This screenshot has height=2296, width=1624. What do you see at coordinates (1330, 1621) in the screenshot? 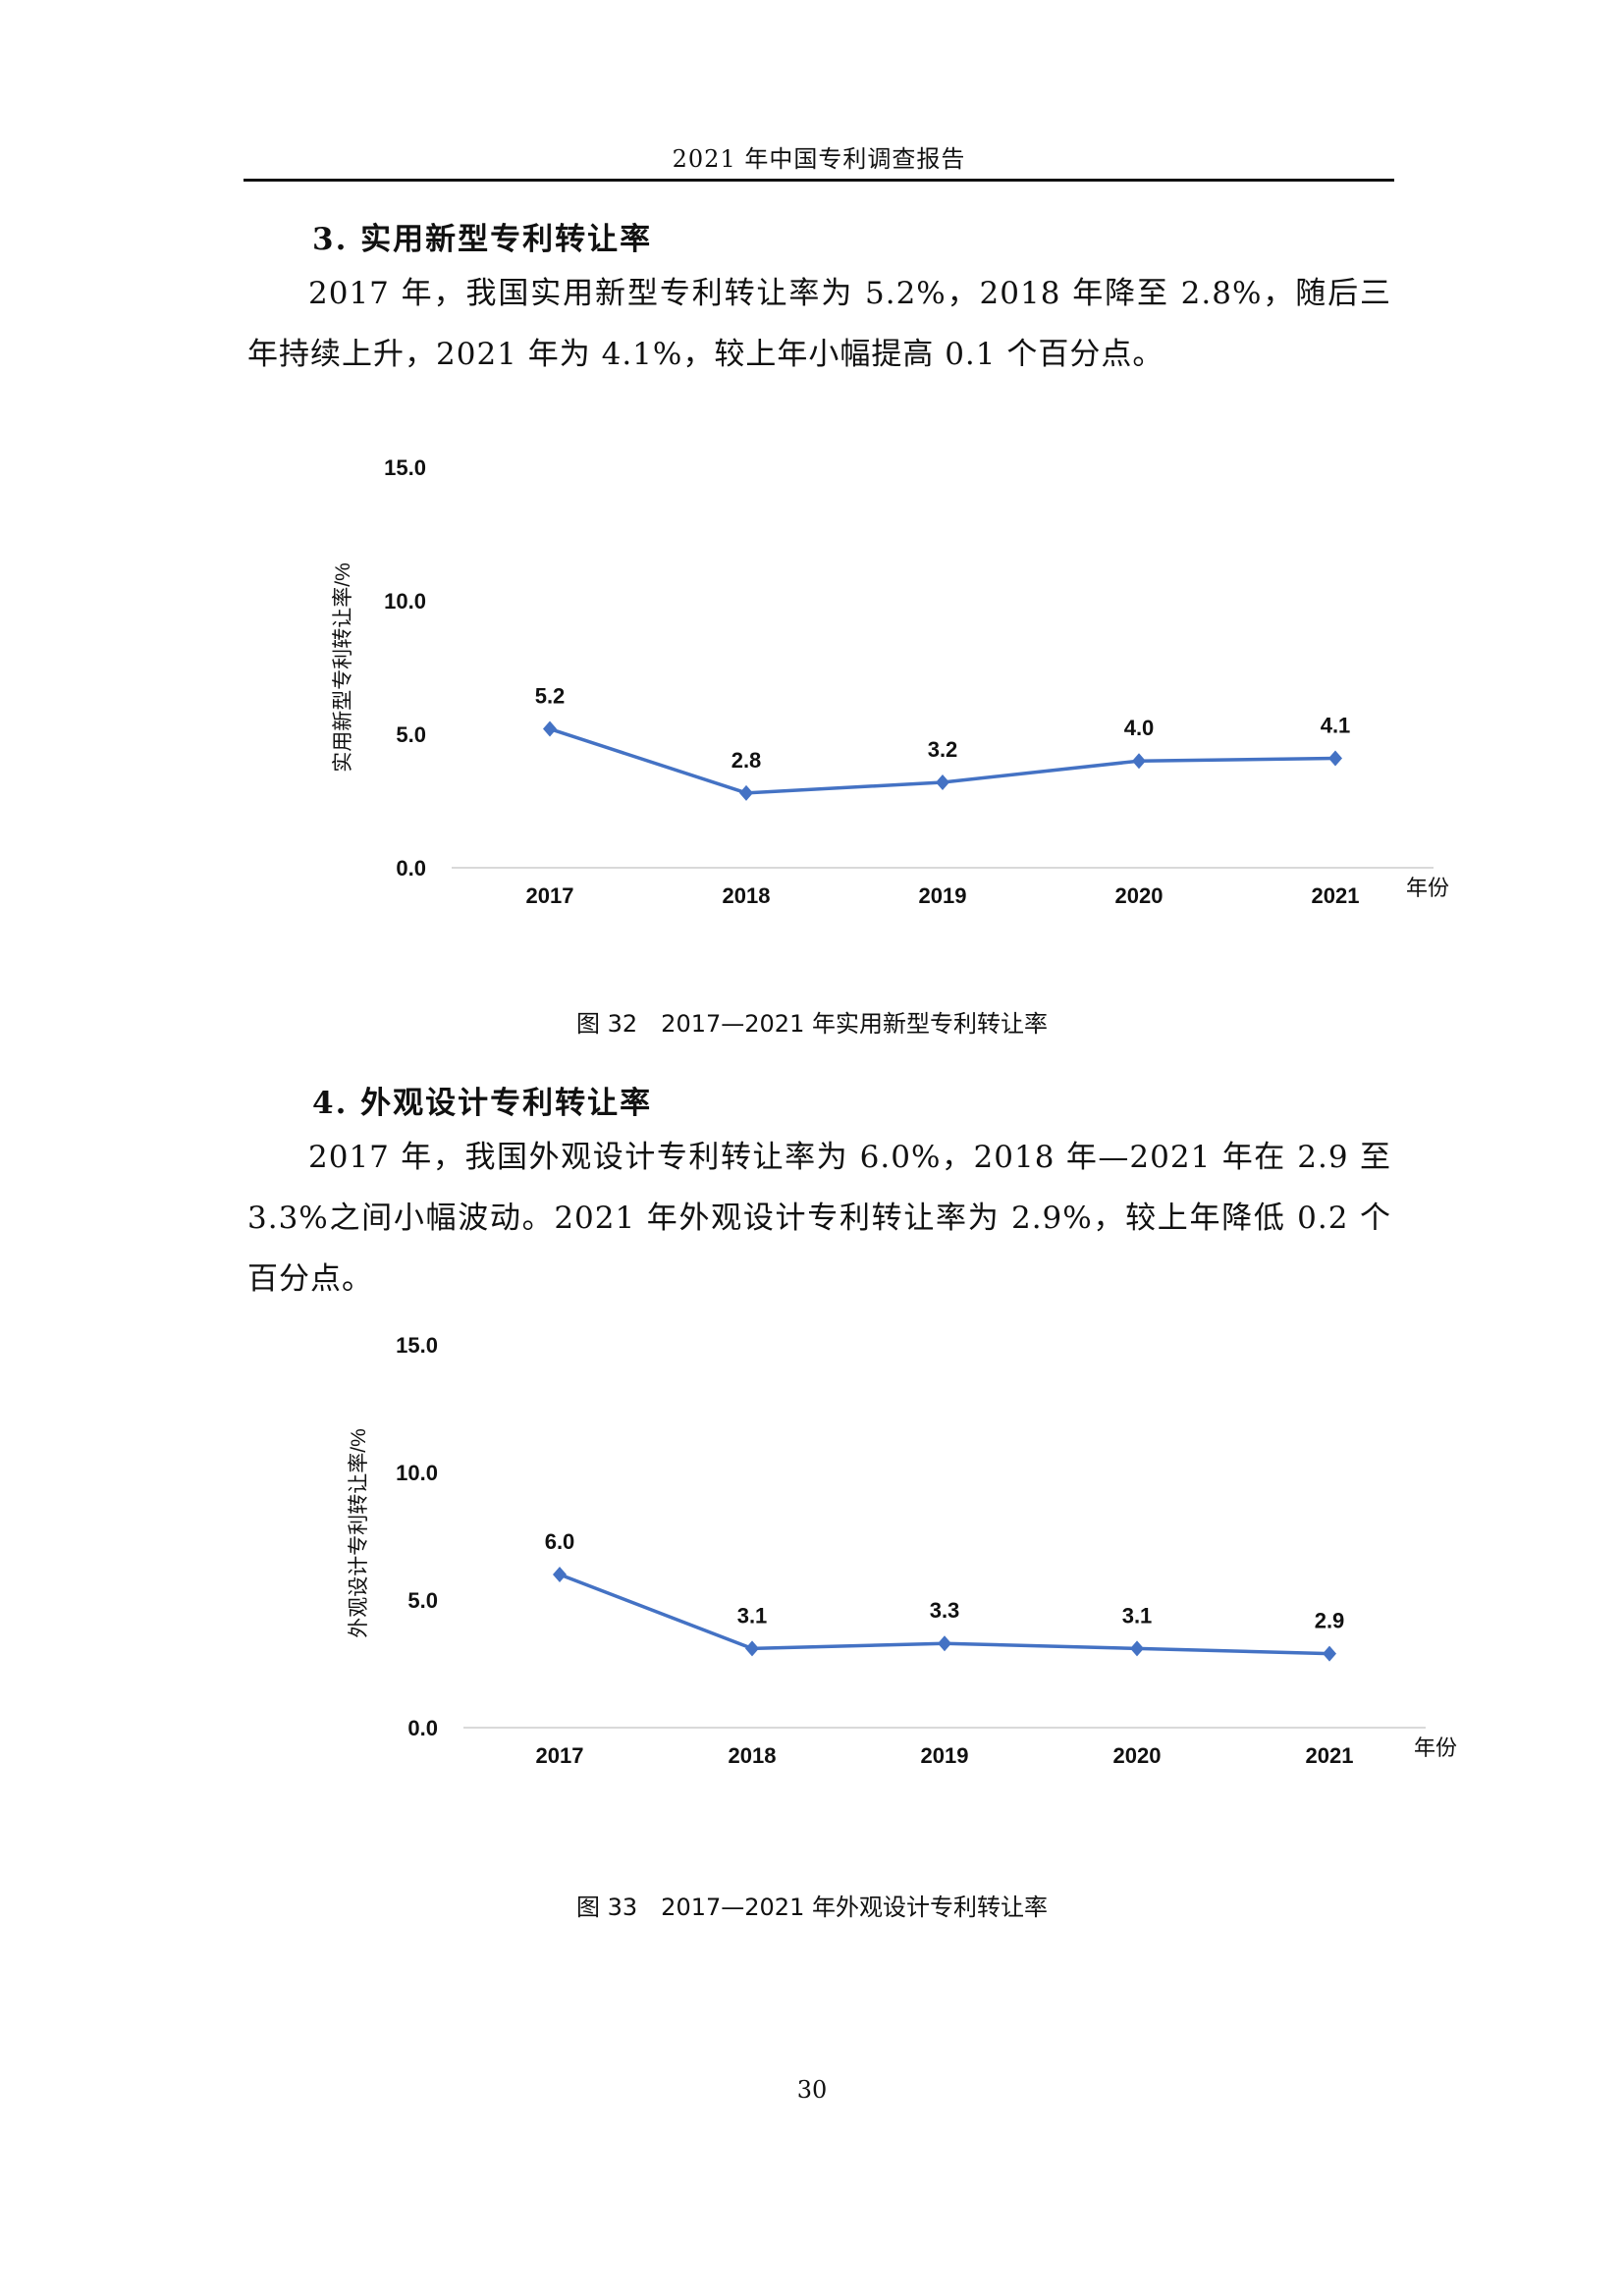
I see `data-label: 2.9` at bounding box center [1330, 1621].